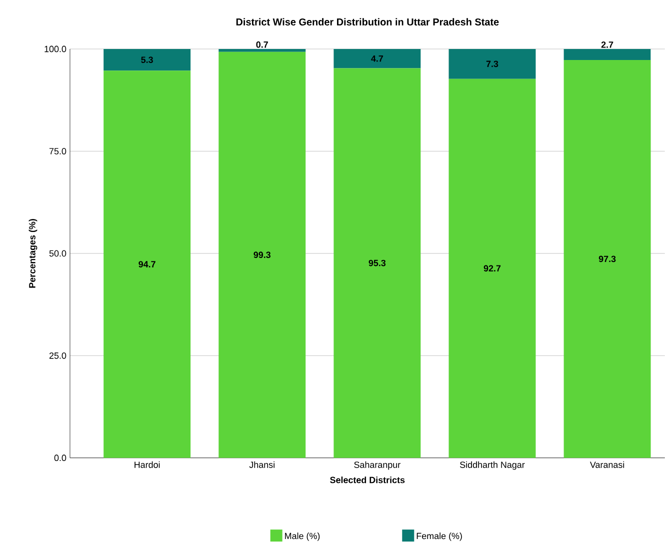 The height and width of the screenshot is (545, 665). What do you see at coordinates (33, 253) in the screenshot?
I see `y-axis-title: Percentages (%)` at bounding box center [33, 253].